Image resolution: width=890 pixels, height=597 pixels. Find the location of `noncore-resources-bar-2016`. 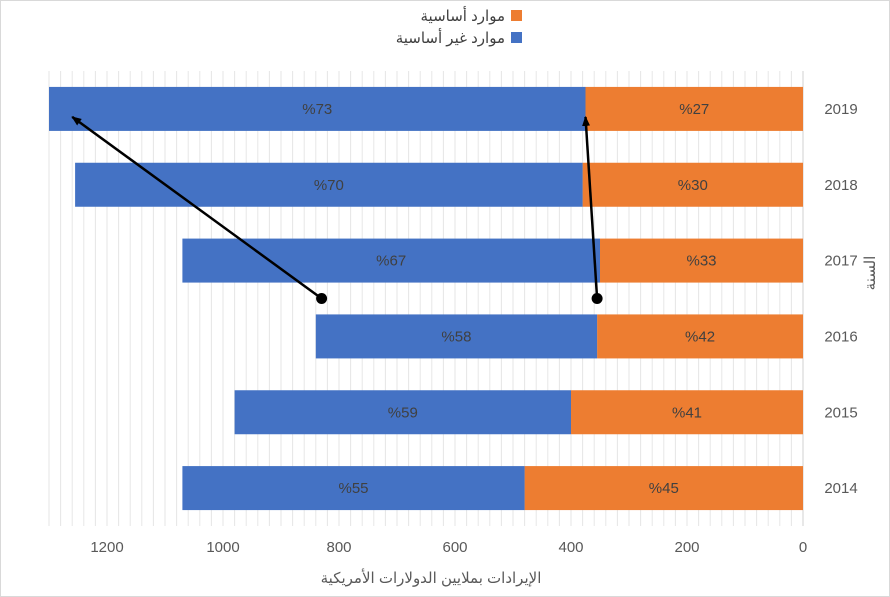

noncore-resources-bar-2016 is located at coordinates (456, 336).